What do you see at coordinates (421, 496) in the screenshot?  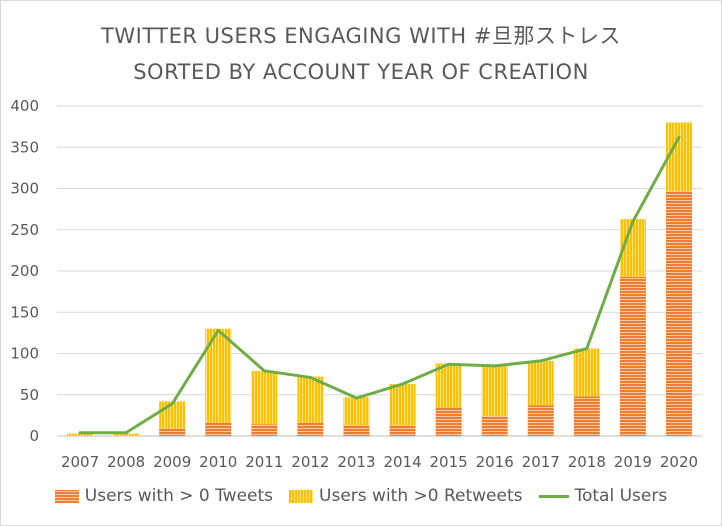 I see `legend-label-retweets: Users with >0 Retweets` at bounding box center [421, 496].